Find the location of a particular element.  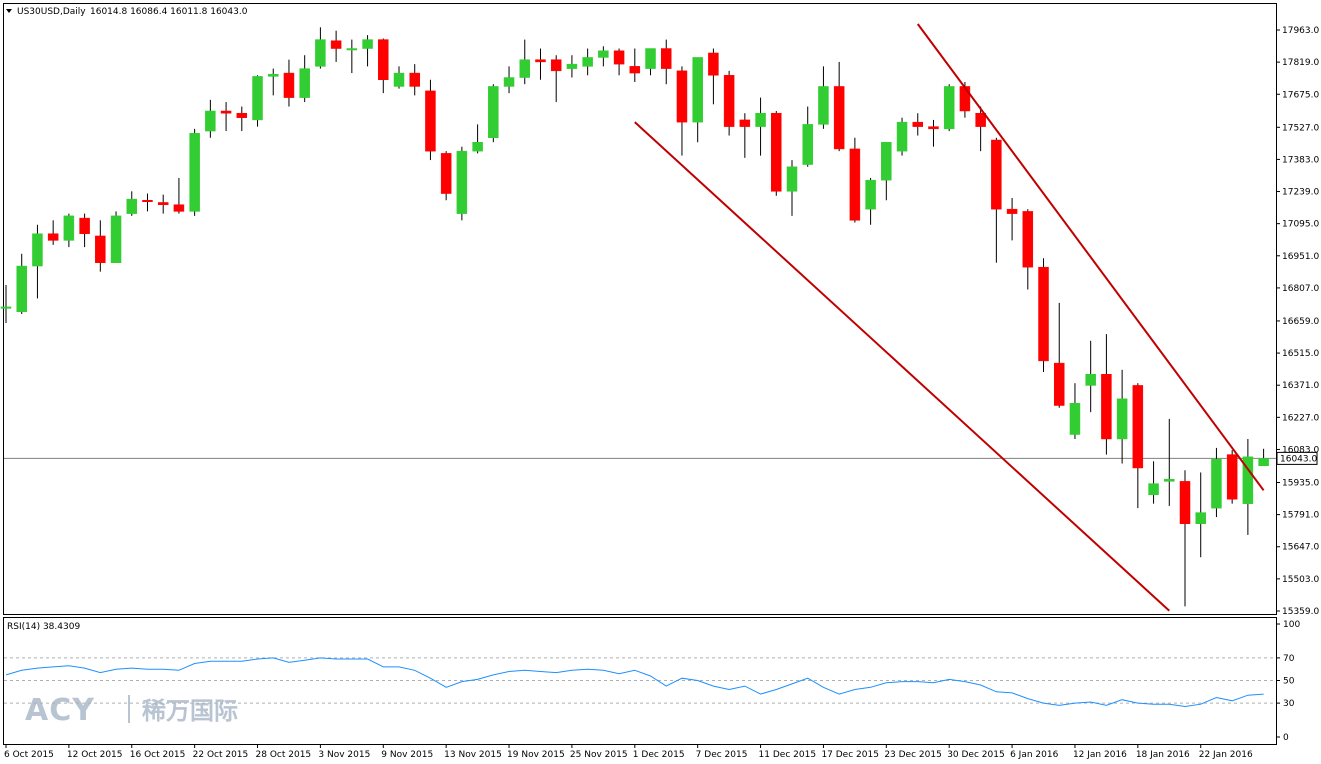

time-tick-label: 22 Jan 2016 is located at coordinates (1226, 755).